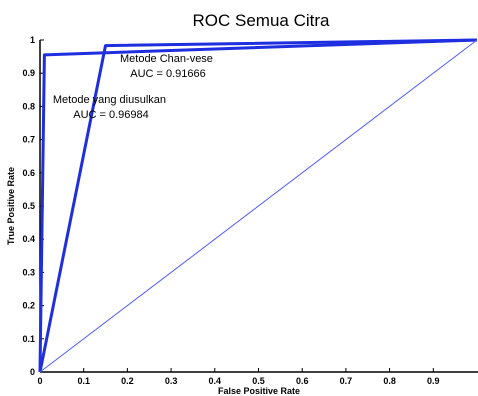  What do you see at coordinates (109, 100) in the screenshot?
I see `annotation-proposed-method-name: Metode yang diusulkan` at bounding box center [109, 100].